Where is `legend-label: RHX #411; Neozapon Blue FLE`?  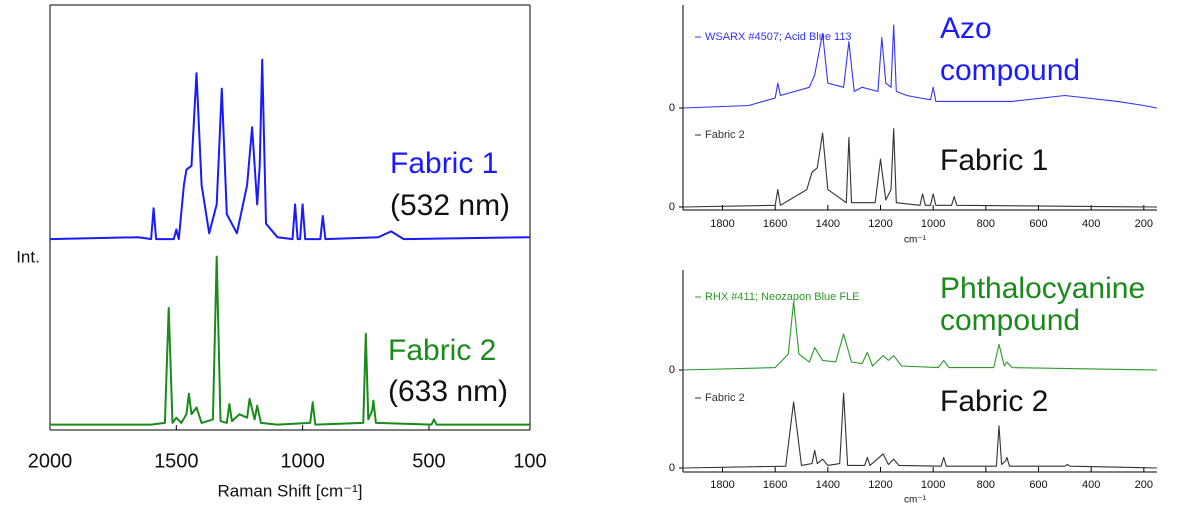
legend-label: RHX #411; Neozapon Blue FLE is located at coordinates (782, 297).